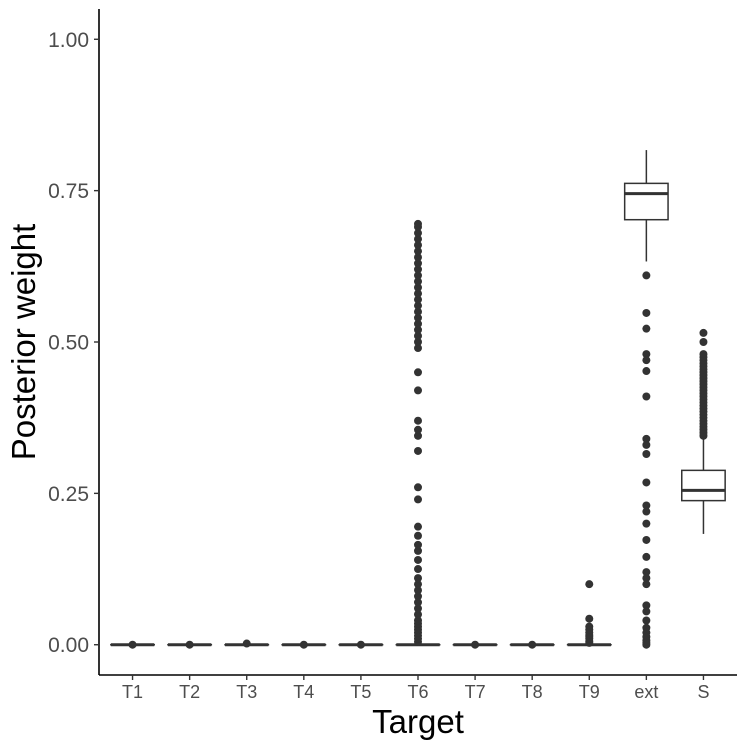  What do you see at coordinates (132, 692) in the screenshot?
I see `x-tick-label: T1` at bounding box center [132, 692].